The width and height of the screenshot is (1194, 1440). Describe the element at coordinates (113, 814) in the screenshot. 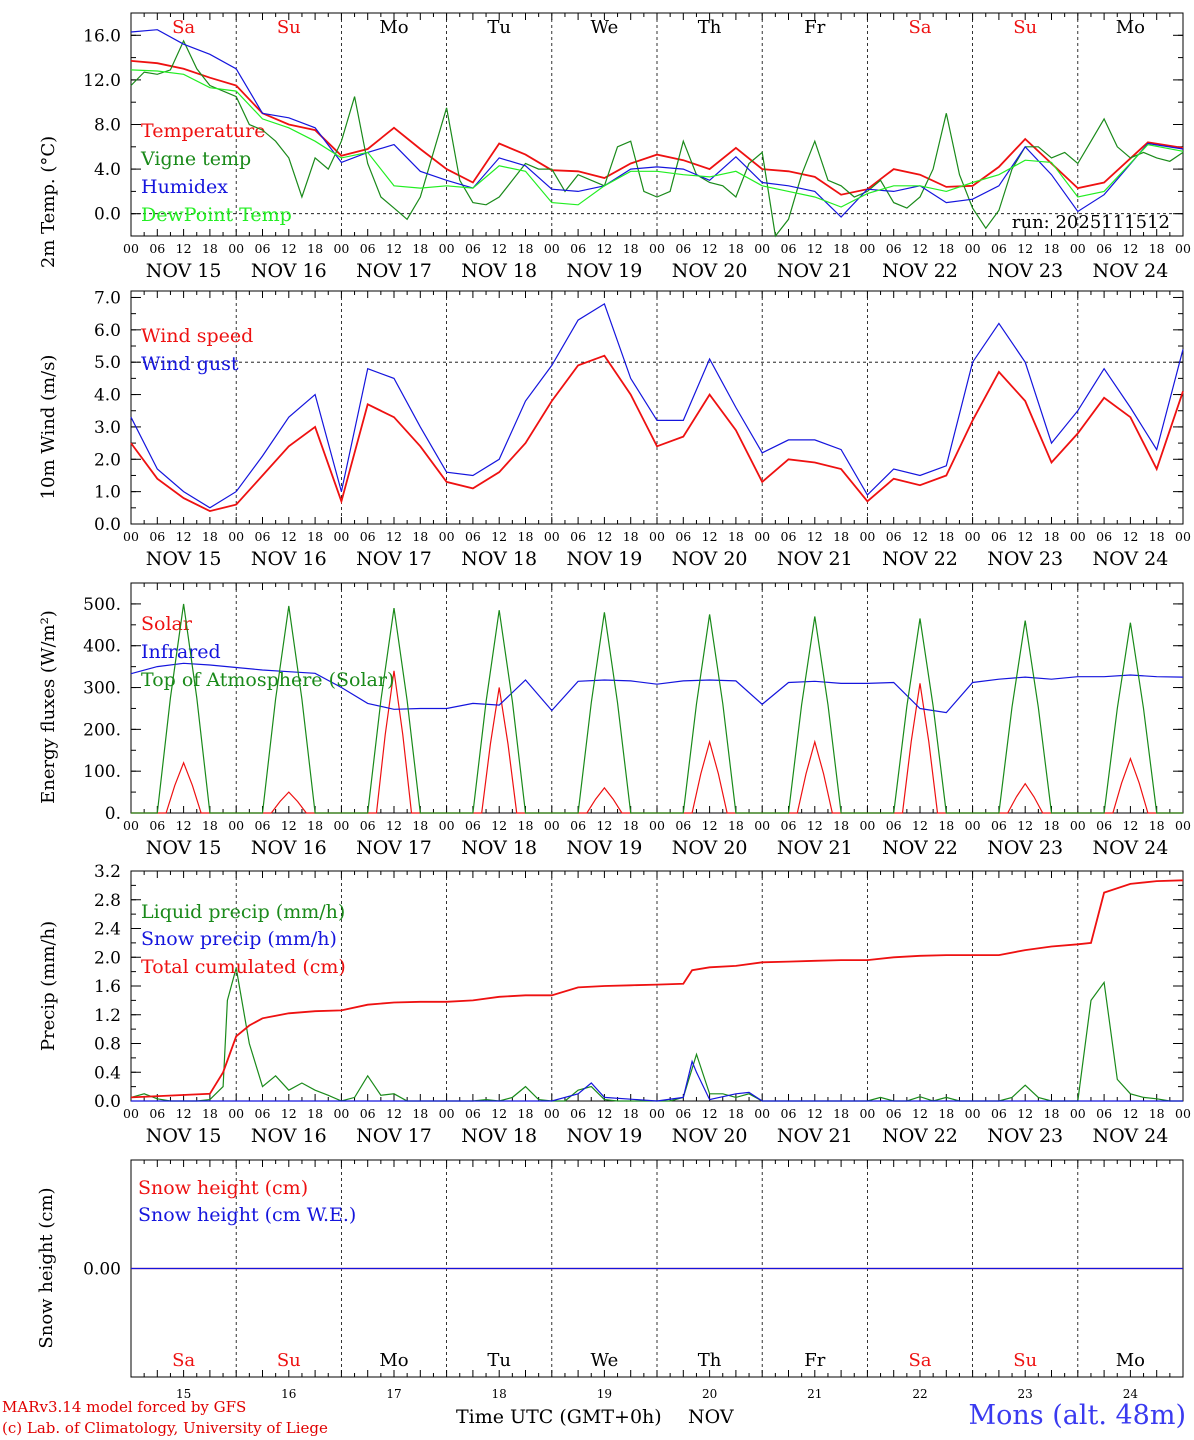

I see `y-tick-label: 0.` at that location.